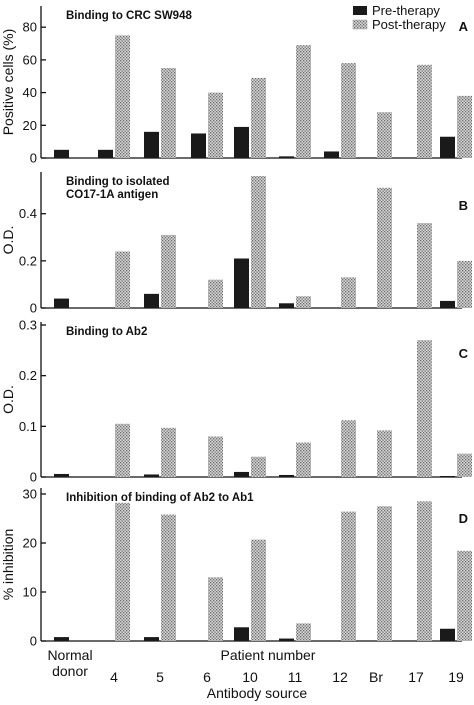 The height and width of the screenshot is (705, 474). What do you see at coordinates (340, 677) in the screenshot?
I see `x-tick-label: 12` at bounding box center [340, 677].